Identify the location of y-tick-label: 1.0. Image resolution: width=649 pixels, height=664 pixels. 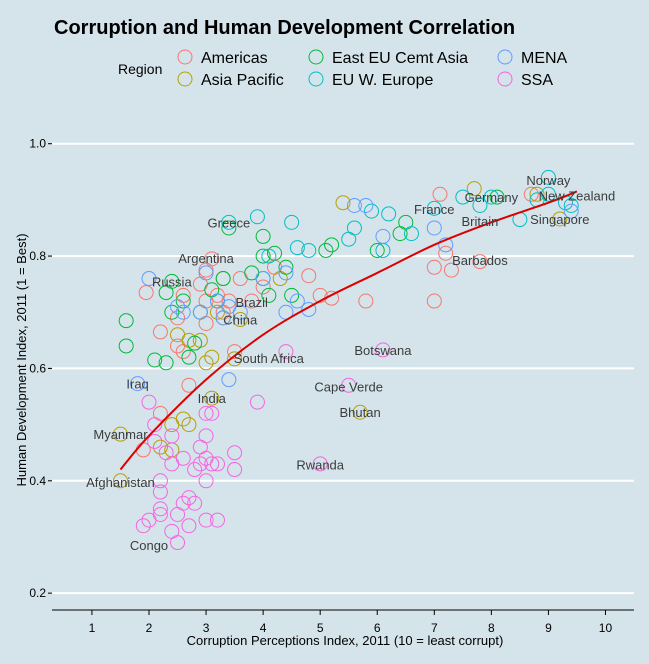
(37, 144).